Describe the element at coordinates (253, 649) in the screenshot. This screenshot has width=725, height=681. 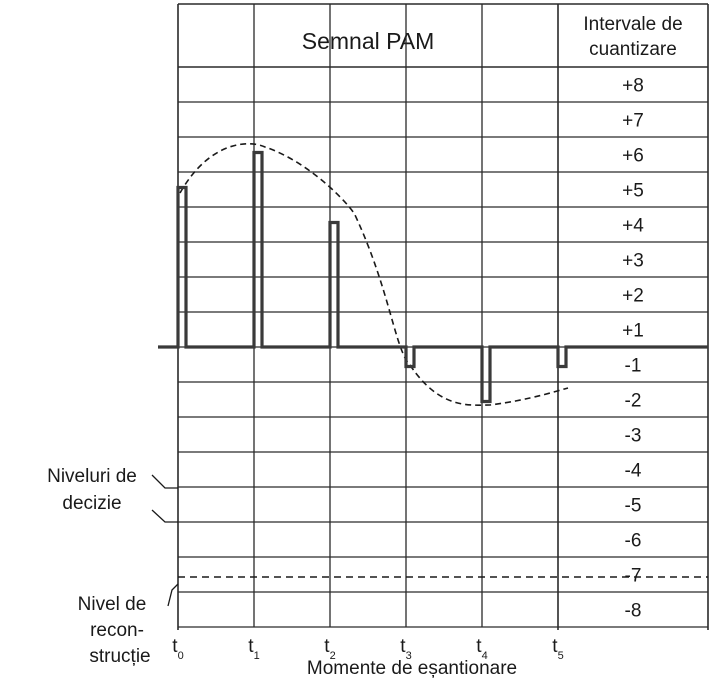
I see `sampling-moment-tick-label: t1` at that location.